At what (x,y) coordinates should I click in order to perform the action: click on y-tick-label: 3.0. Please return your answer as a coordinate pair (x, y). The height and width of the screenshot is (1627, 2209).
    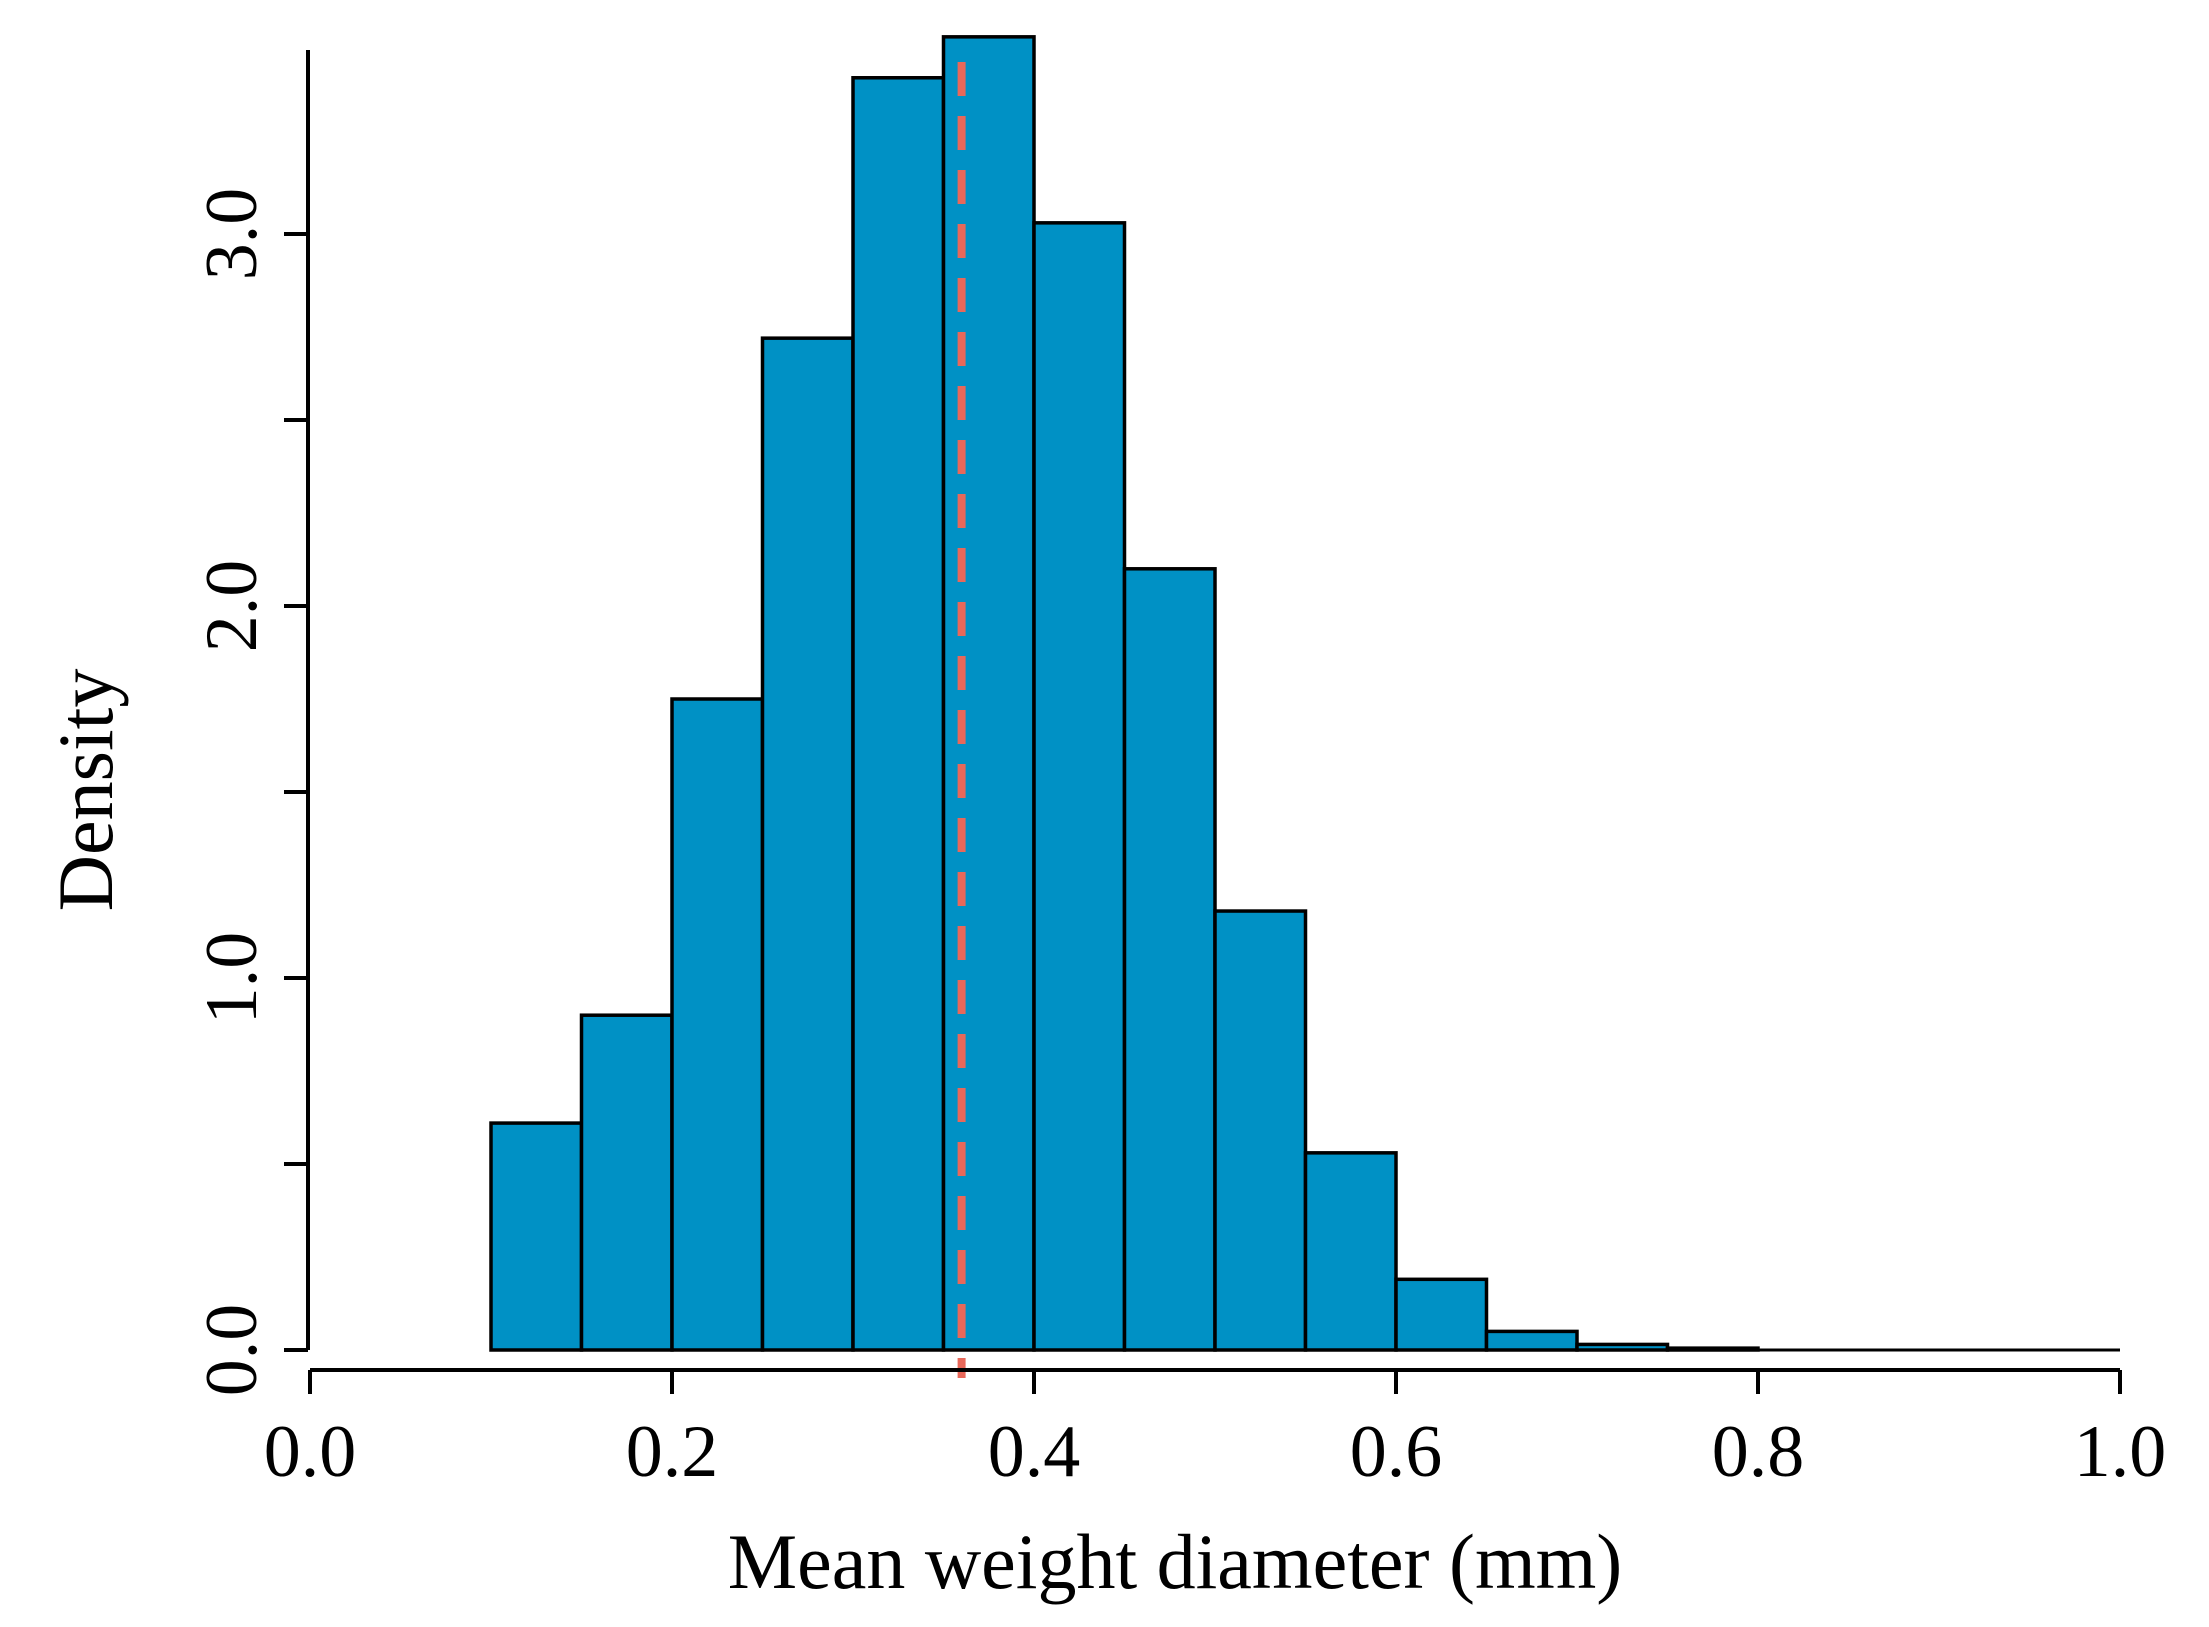
    Looking at the image, I should click on (232, 234).